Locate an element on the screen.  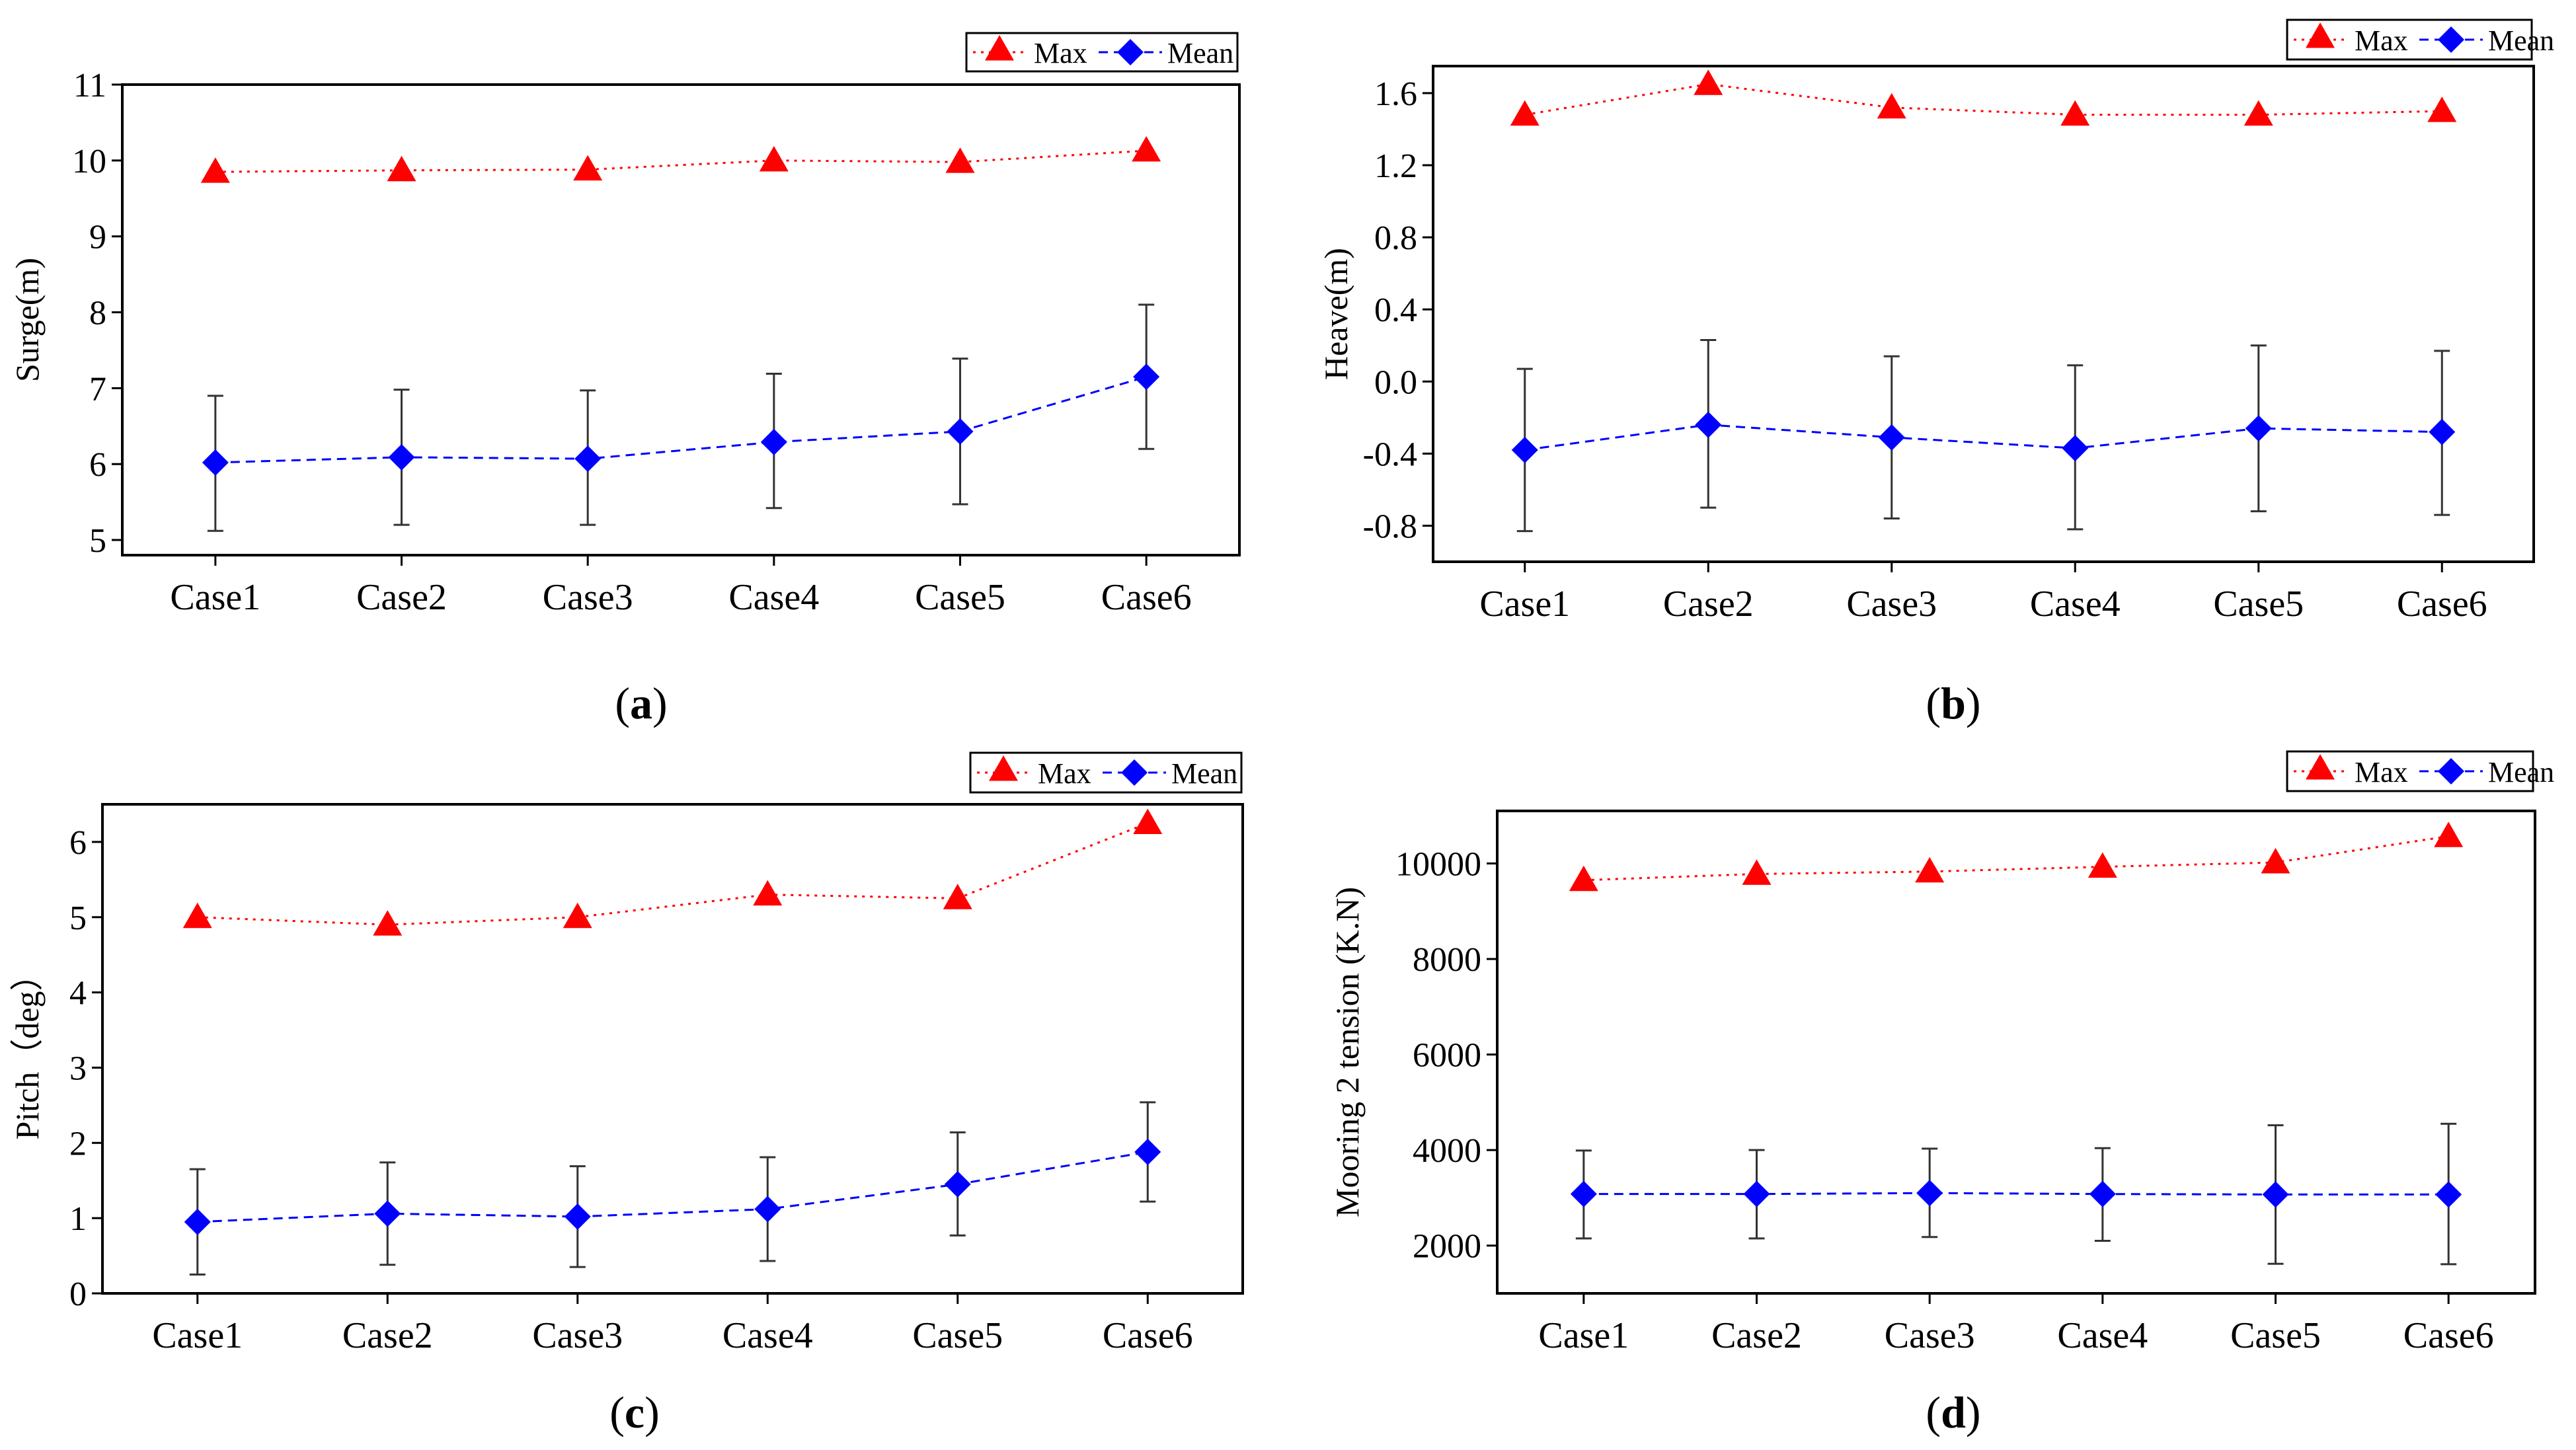
caption-b: (b) is located at coordinates (1953, 703).